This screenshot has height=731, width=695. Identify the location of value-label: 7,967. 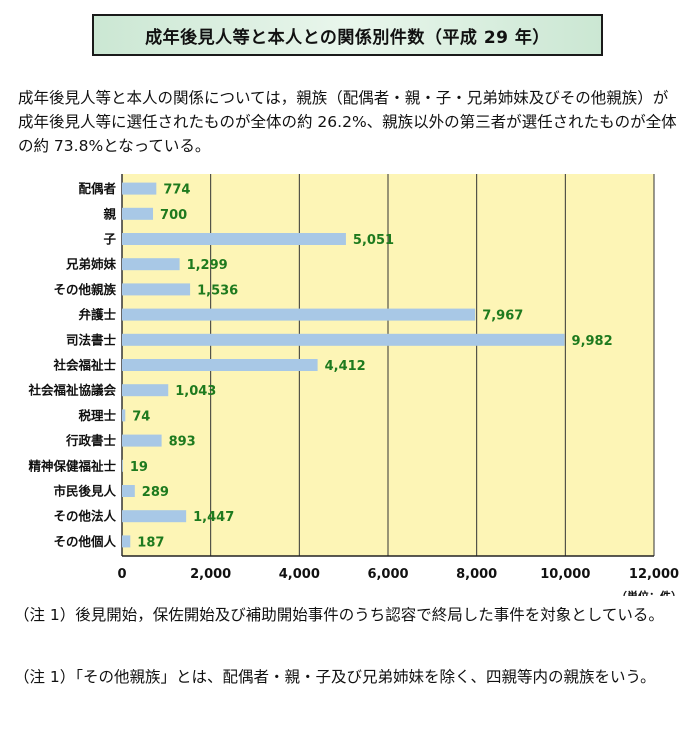
(502, 316).